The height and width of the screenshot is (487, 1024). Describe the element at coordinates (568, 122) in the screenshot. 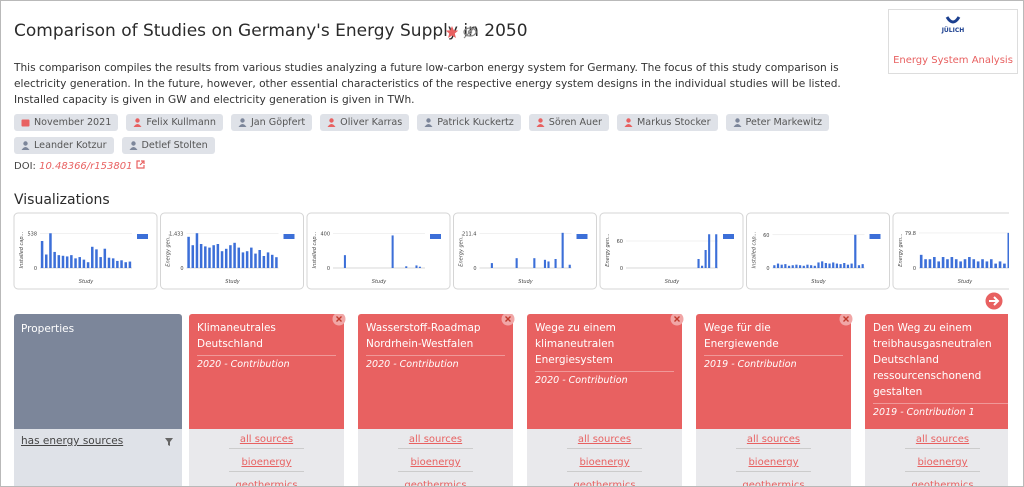

I see `tag: Sören Auer` at that location.